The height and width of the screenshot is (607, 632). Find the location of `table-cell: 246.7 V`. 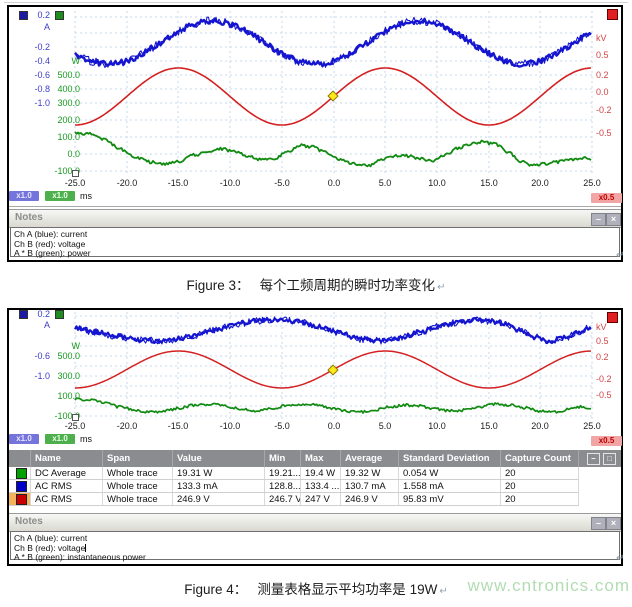

table-cell: 246.7 V is located at coordinates (283, 499).